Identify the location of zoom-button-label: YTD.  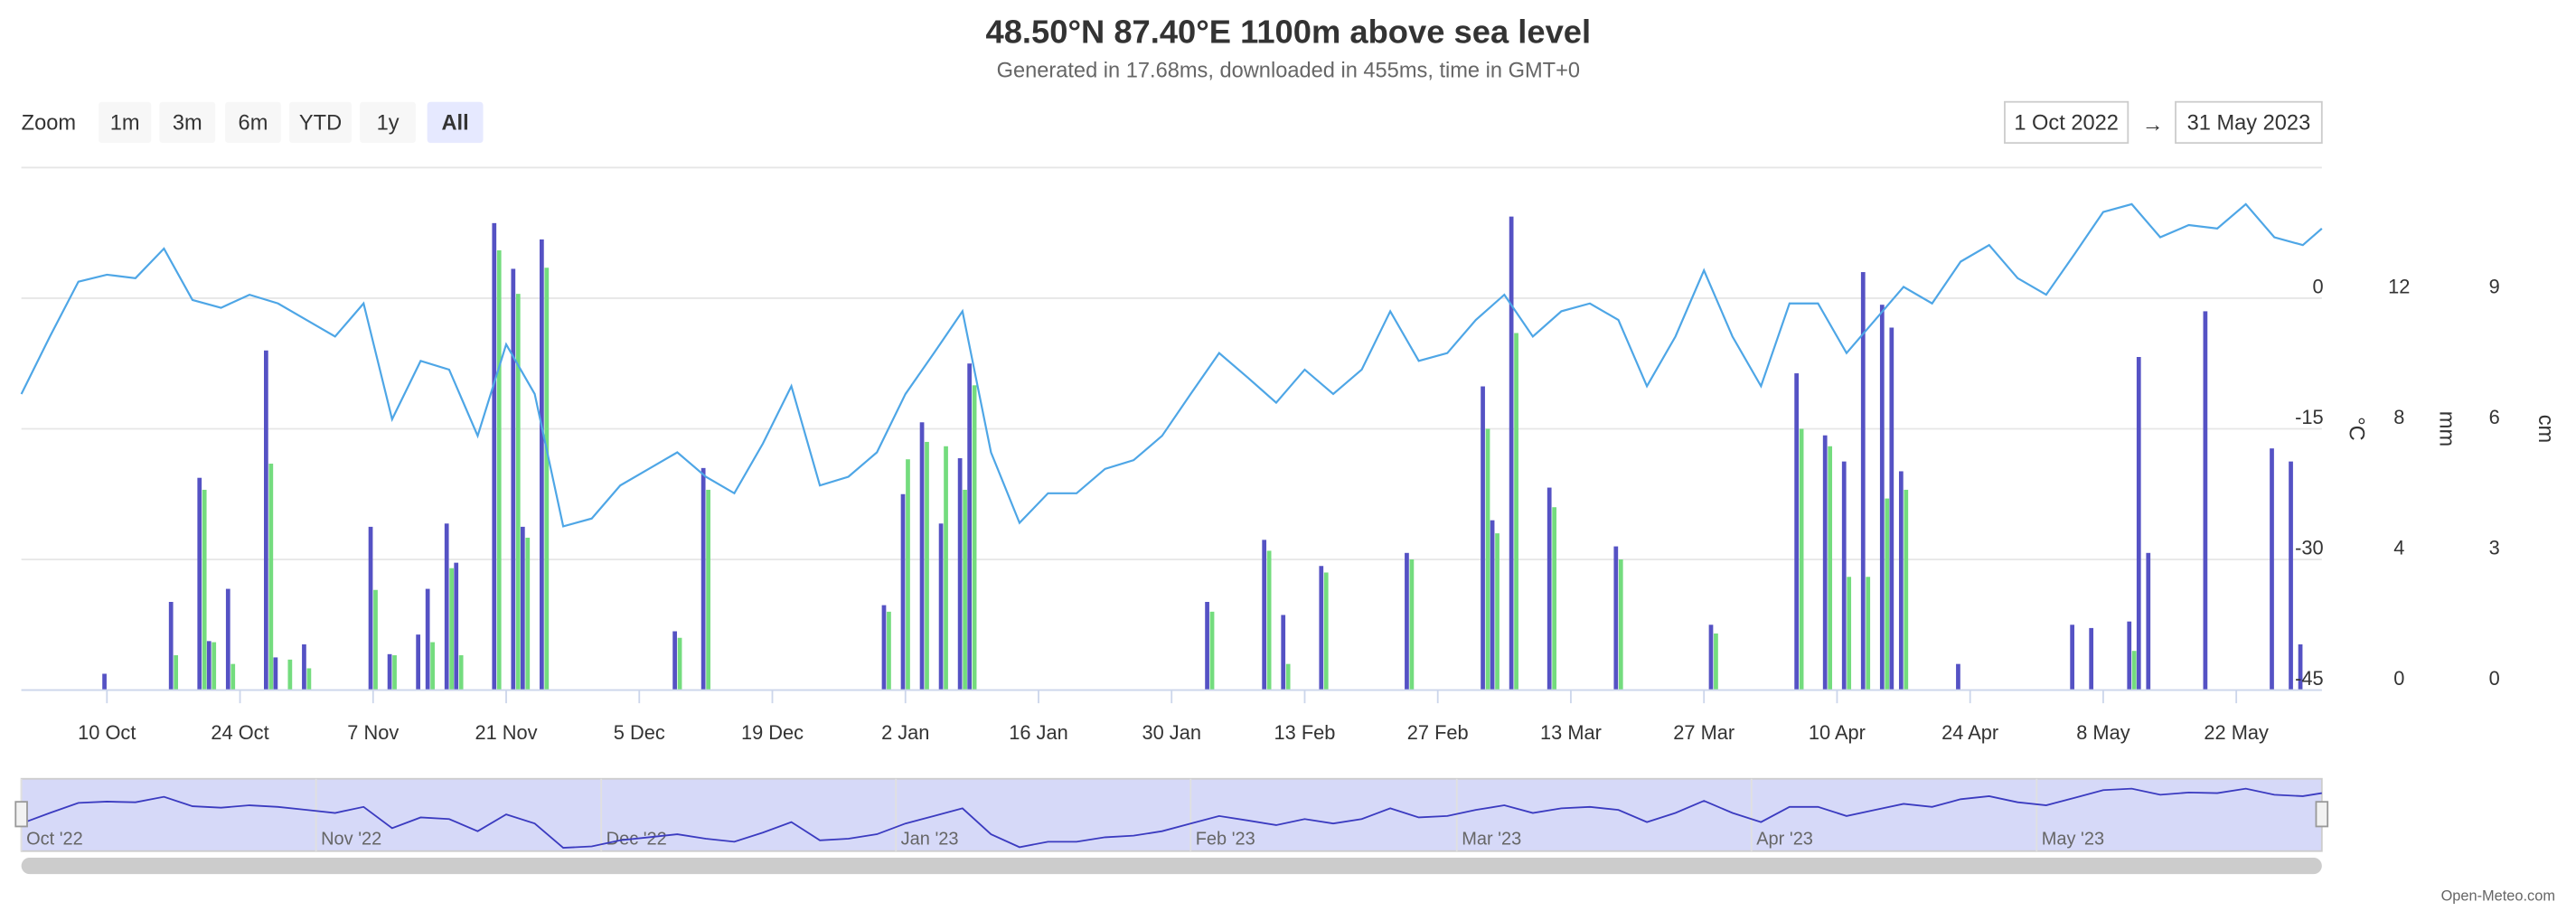
(321, 124).